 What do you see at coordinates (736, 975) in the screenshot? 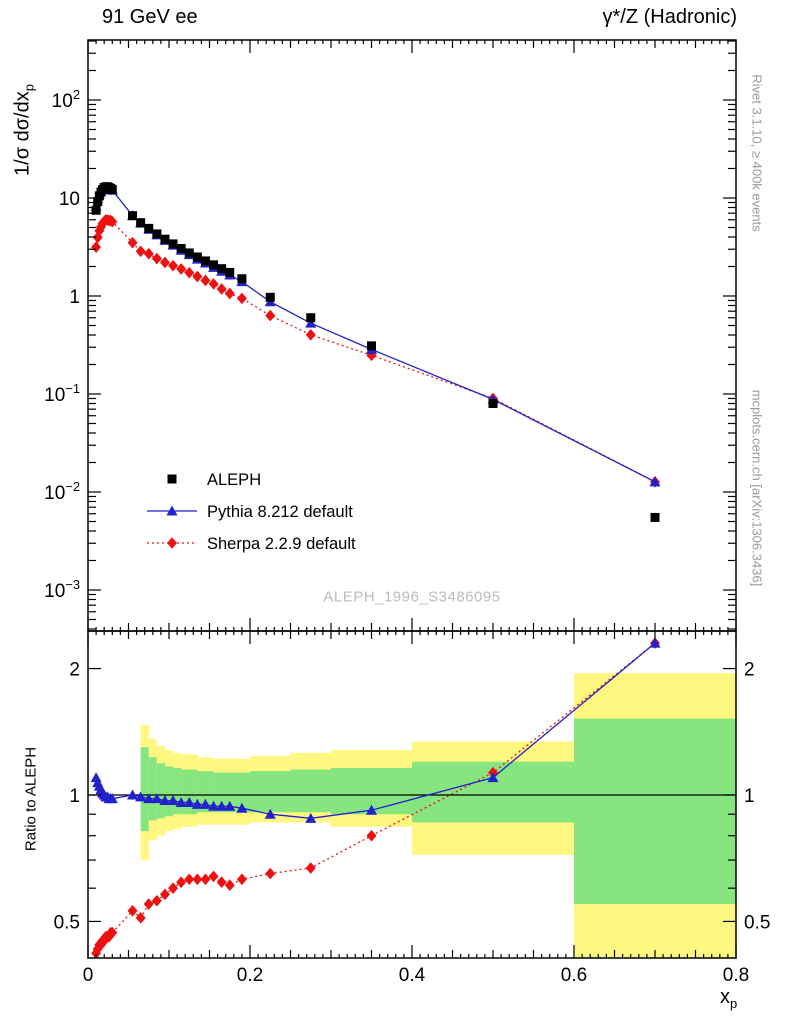
I see `x-tick-label: 0.8` at bounding box center [736, 975].